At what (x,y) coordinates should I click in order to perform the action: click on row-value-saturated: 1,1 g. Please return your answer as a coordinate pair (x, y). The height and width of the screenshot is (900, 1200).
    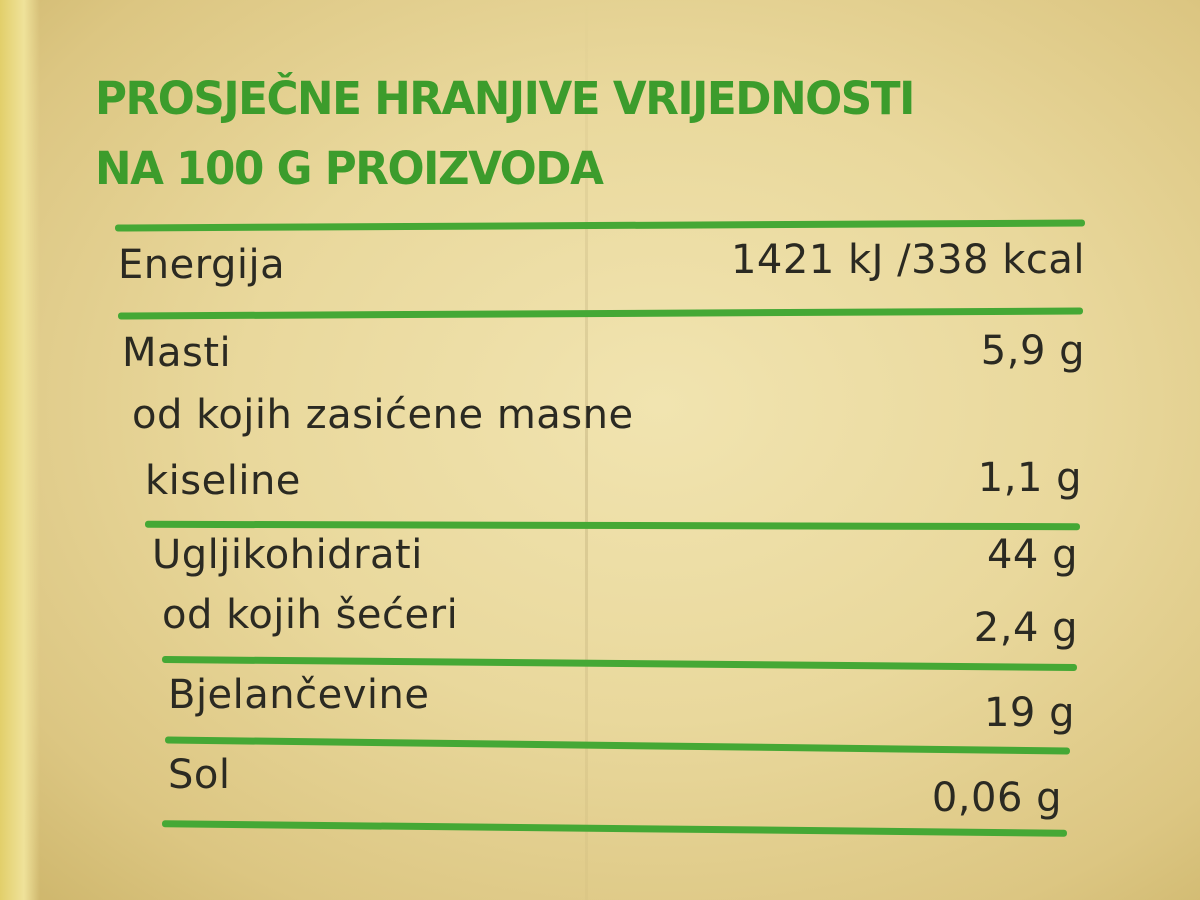
    Looking at the image, I should click on (1029, 478).